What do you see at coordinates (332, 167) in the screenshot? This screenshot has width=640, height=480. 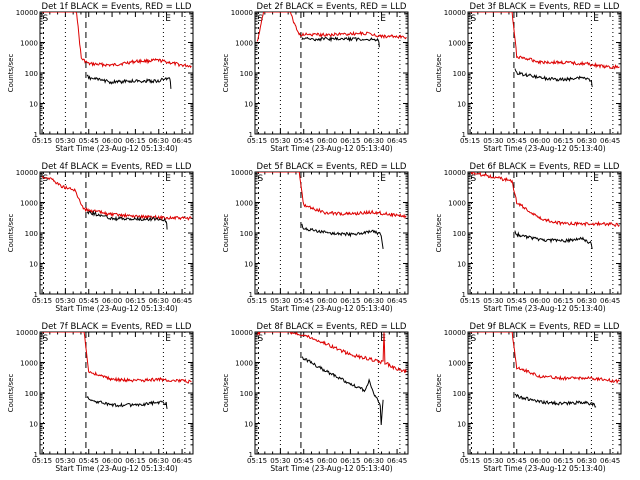 I see `chart-title: Det 5f BLACK = Events, RED = LLD` at bounding box center [332, 167].